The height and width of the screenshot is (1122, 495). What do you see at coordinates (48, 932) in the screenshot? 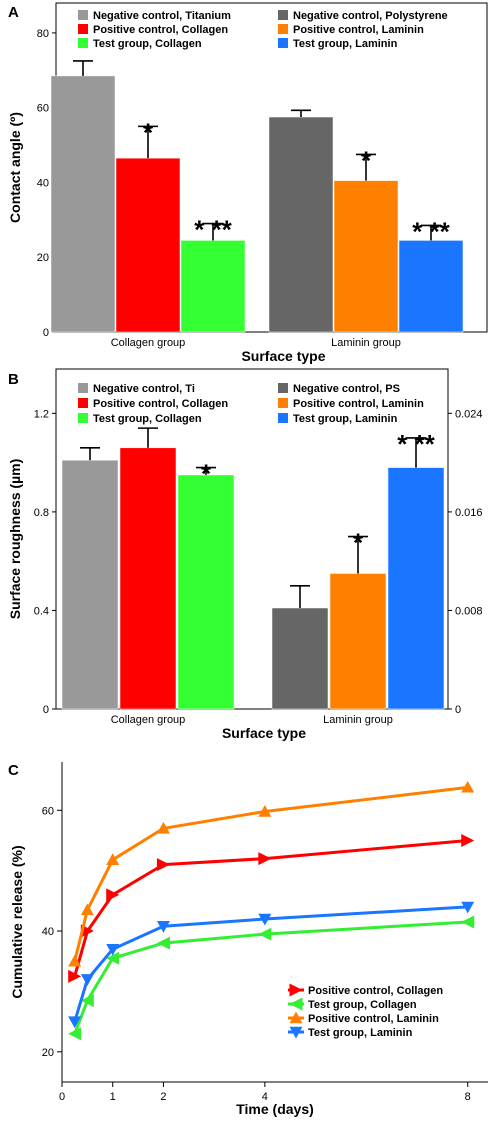
I see `y-tick-label: 40` at bounding box center [48, 932].